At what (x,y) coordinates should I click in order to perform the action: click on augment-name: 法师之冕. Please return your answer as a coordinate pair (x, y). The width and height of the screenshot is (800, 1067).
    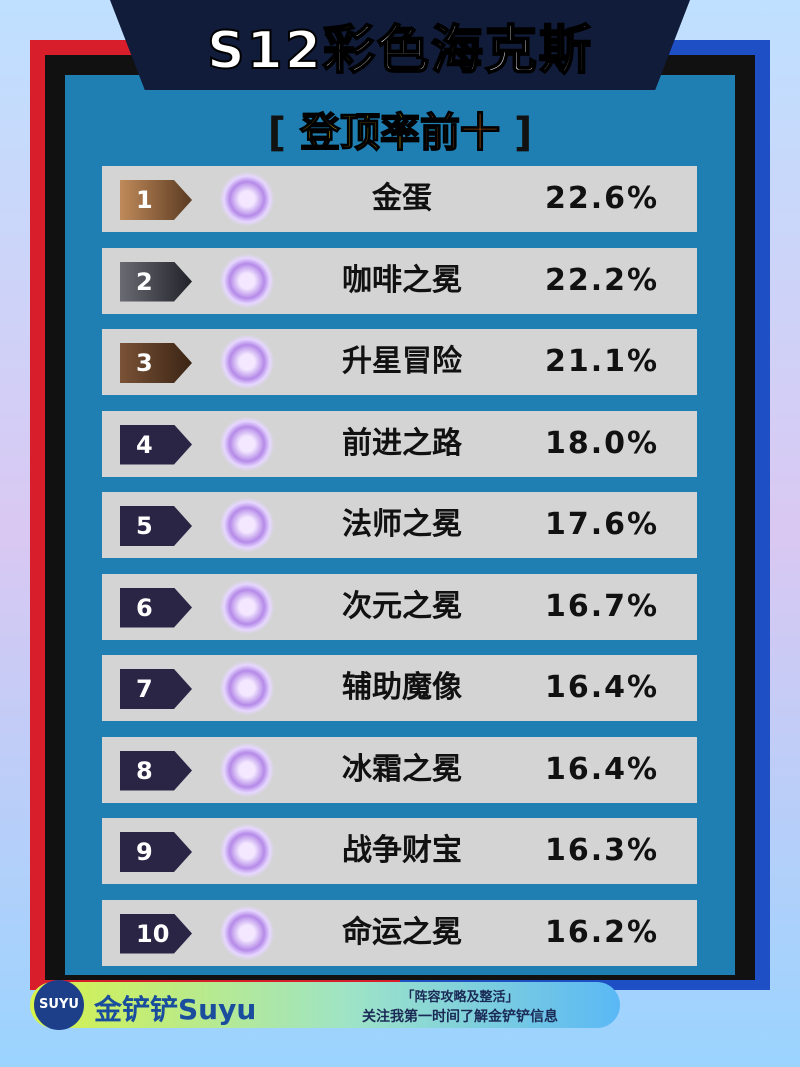
    Looking at the image, I should click on (402, 524).